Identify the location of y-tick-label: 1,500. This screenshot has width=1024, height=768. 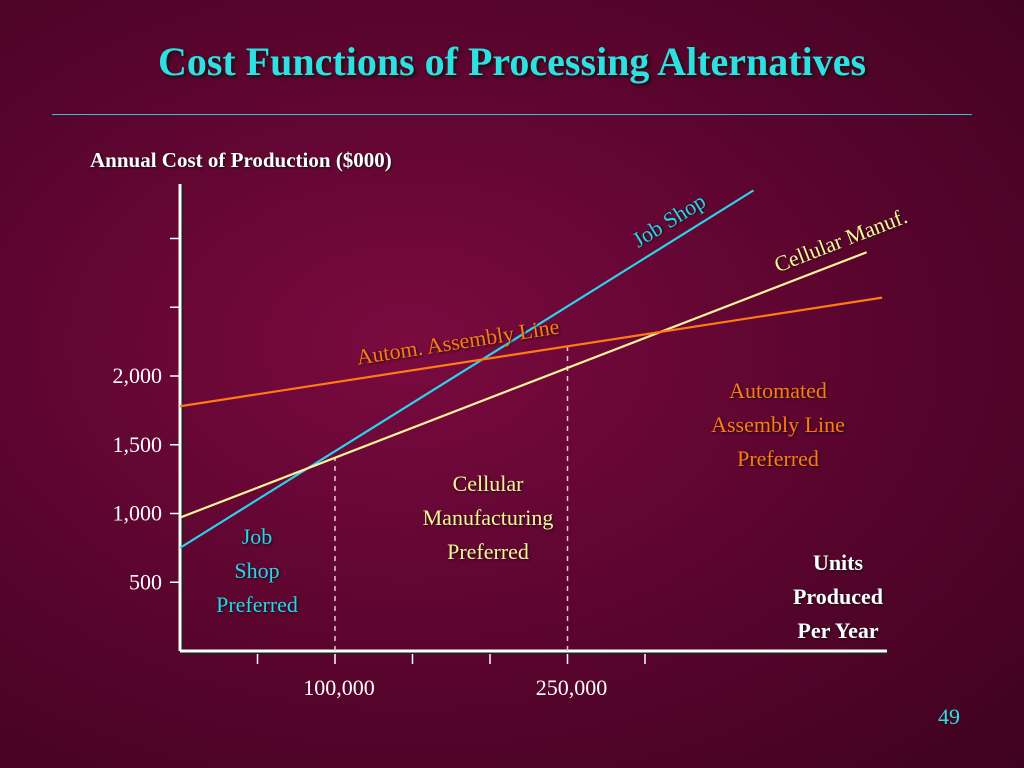
(138, 444).